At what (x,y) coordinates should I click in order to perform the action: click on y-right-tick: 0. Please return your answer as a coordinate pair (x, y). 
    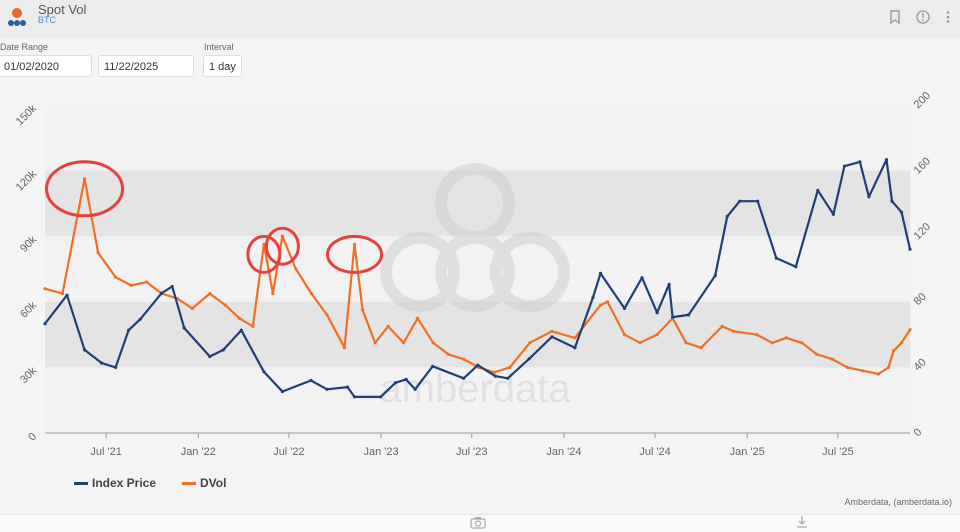
    Looking at the image, I should click on (918, 432).